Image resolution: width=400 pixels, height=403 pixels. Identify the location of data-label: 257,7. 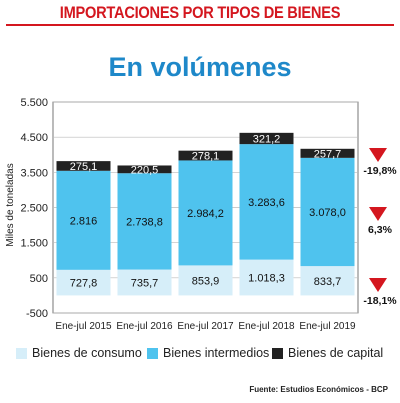
(328, 154).